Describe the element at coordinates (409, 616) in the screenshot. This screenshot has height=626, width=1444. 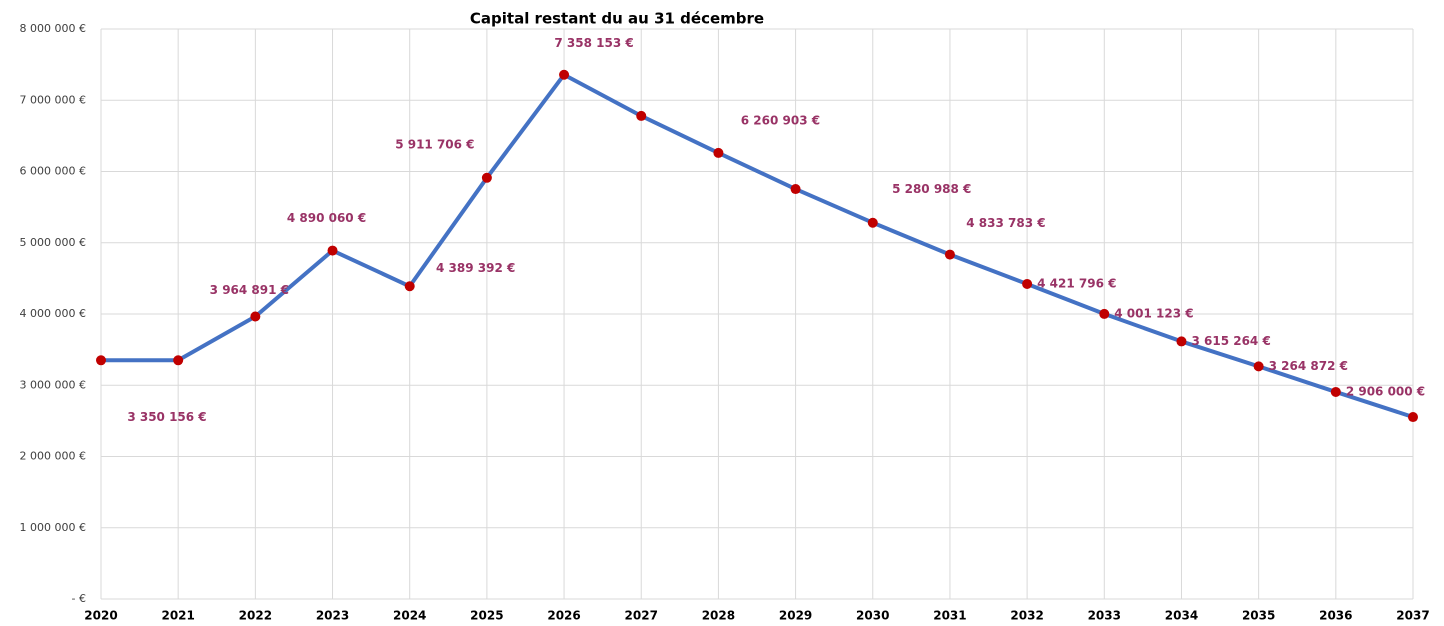
I see `x-tick-label: 2024` at that location.